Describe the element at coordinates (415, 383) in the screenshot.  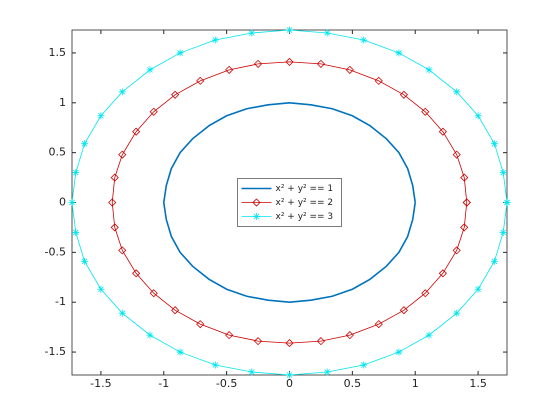
I see `x-tick-label: 1` at that location.